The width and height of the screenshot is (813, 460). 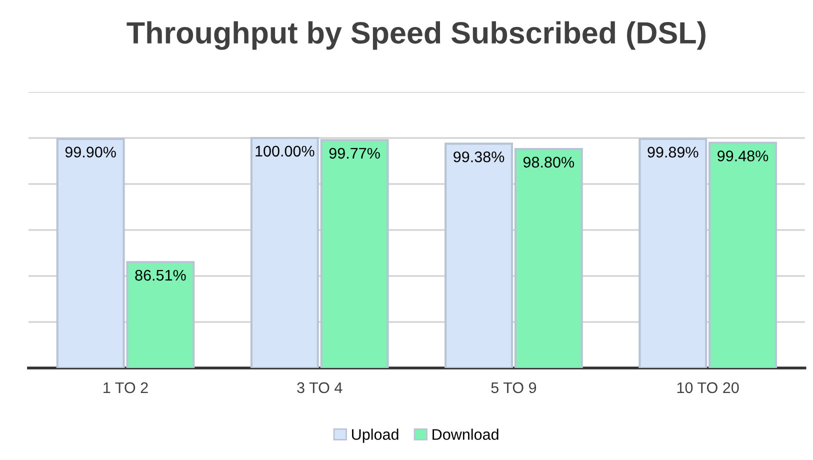 I want to click on x-tick-label: 3 TO 4, so click(x=319, y=388).